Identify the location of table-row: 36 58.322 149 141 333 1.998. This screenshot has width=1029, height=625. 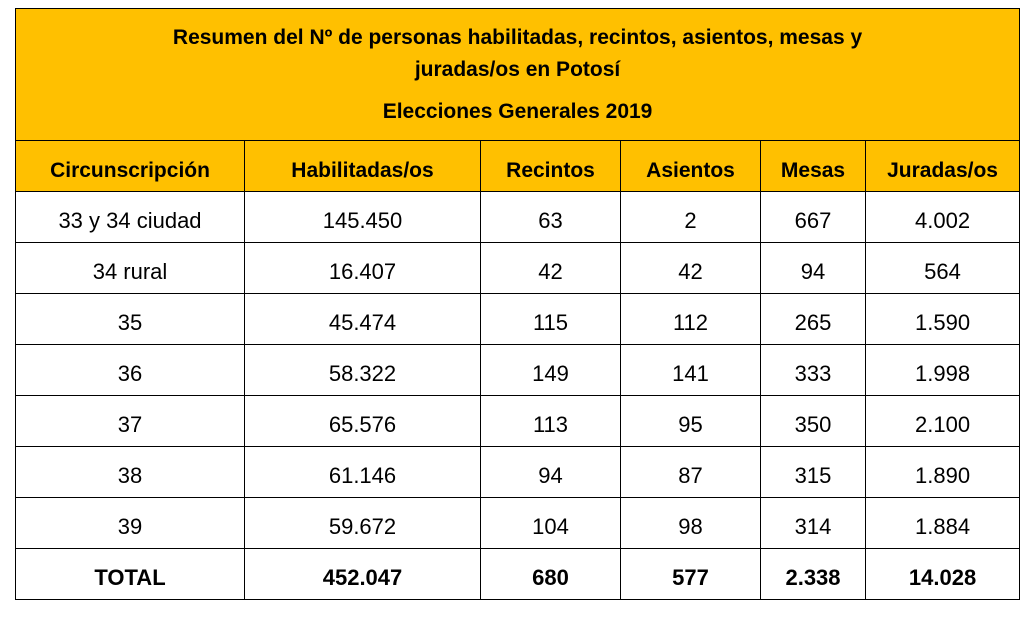
(518, 370).